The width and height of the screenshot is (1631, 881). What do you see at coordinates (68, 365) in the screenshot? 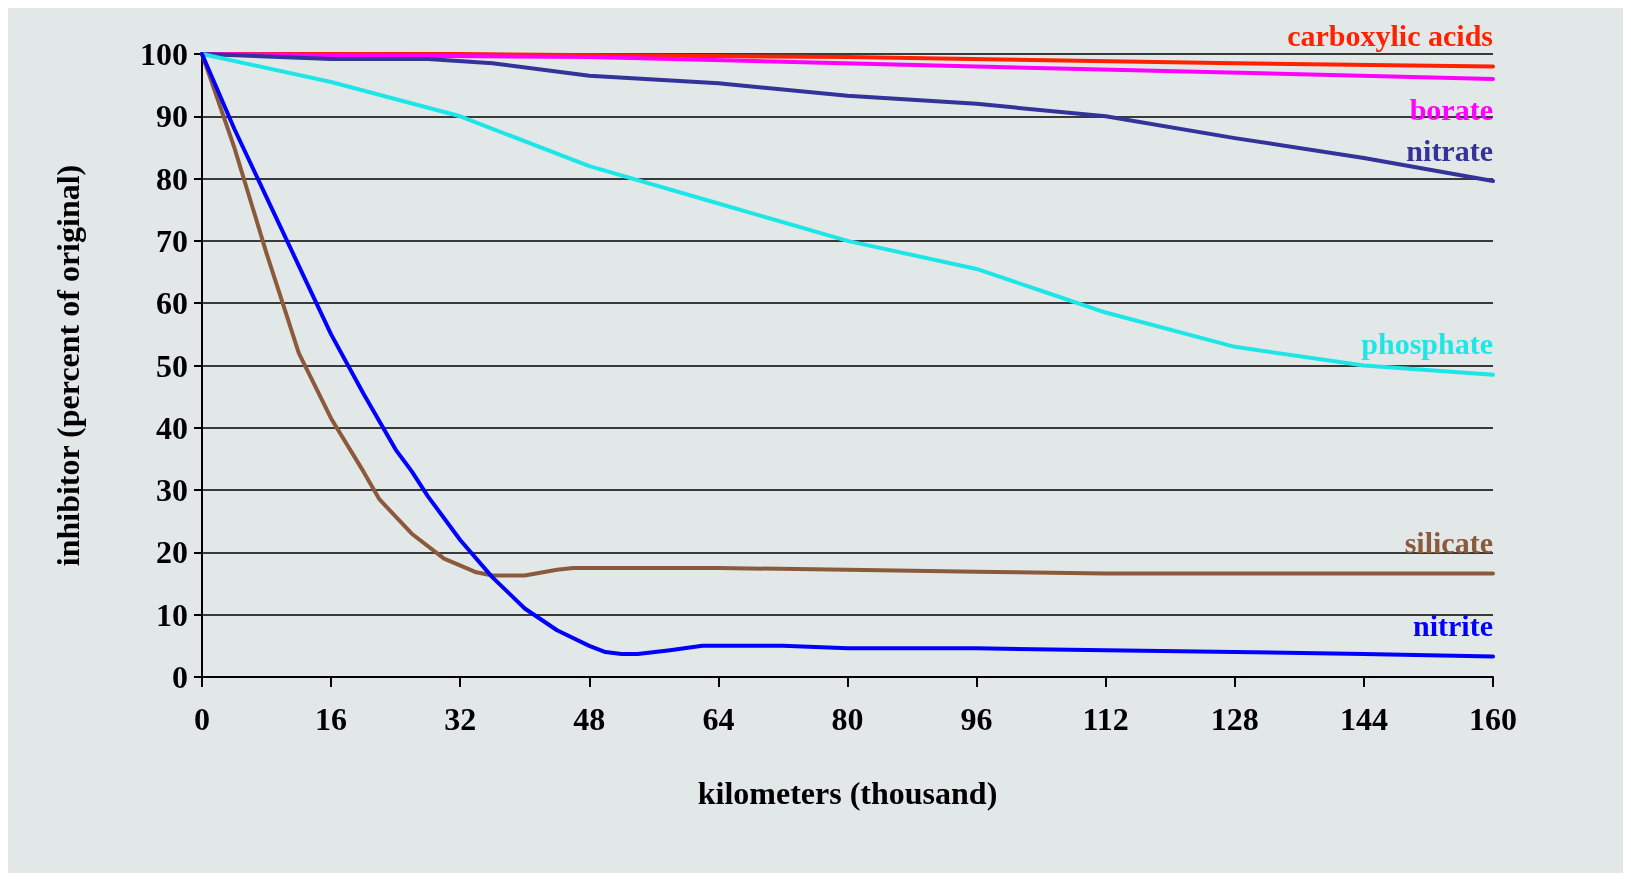
I see `y-axis-title: inhibitor (percent of original)` at bounding box center [68, 365].